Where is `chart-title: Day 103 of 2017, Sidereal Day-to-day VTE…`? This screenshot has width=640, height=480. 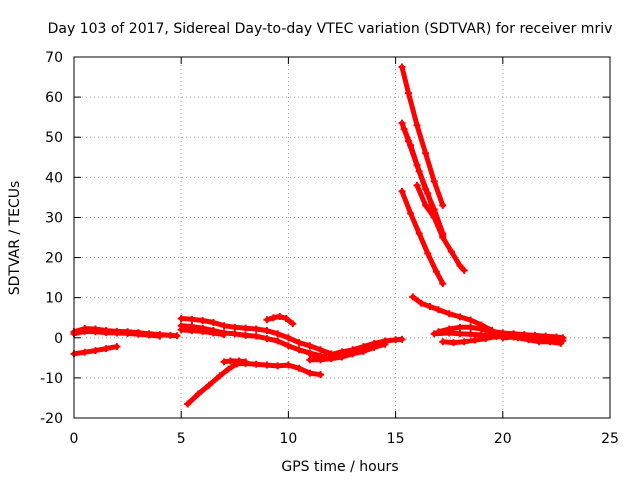 chart-title: Day 103 of 2017, Sidereal Day-to-day VTE… is located at coordinates (330, 29).